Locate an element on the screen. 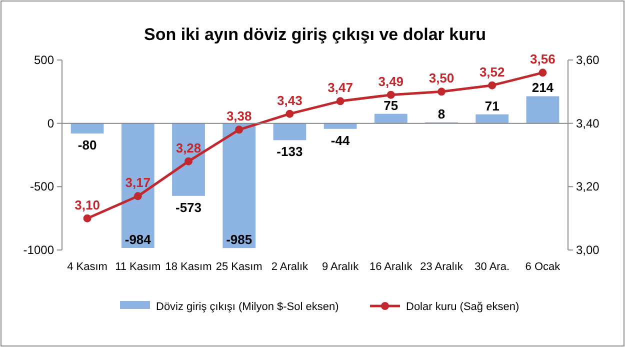 This screenshot has width=625, height=347. y-tick-label: -500 is located at coordinates (42, 187).